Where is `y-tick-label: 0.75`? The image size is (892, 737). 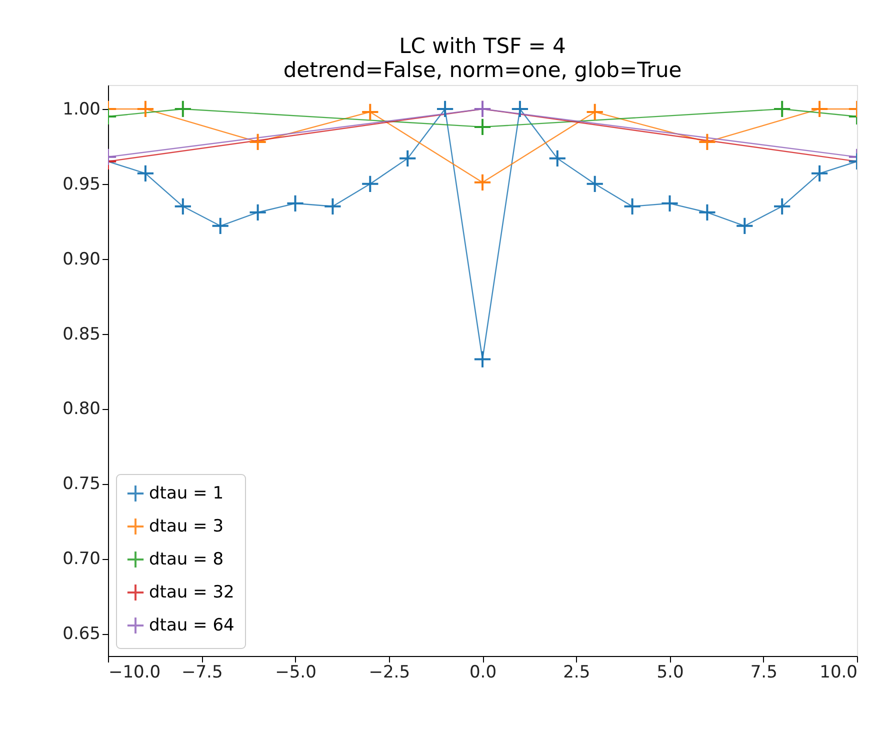
y-tick-label: 0.75 is located at coordinates (81, 484).